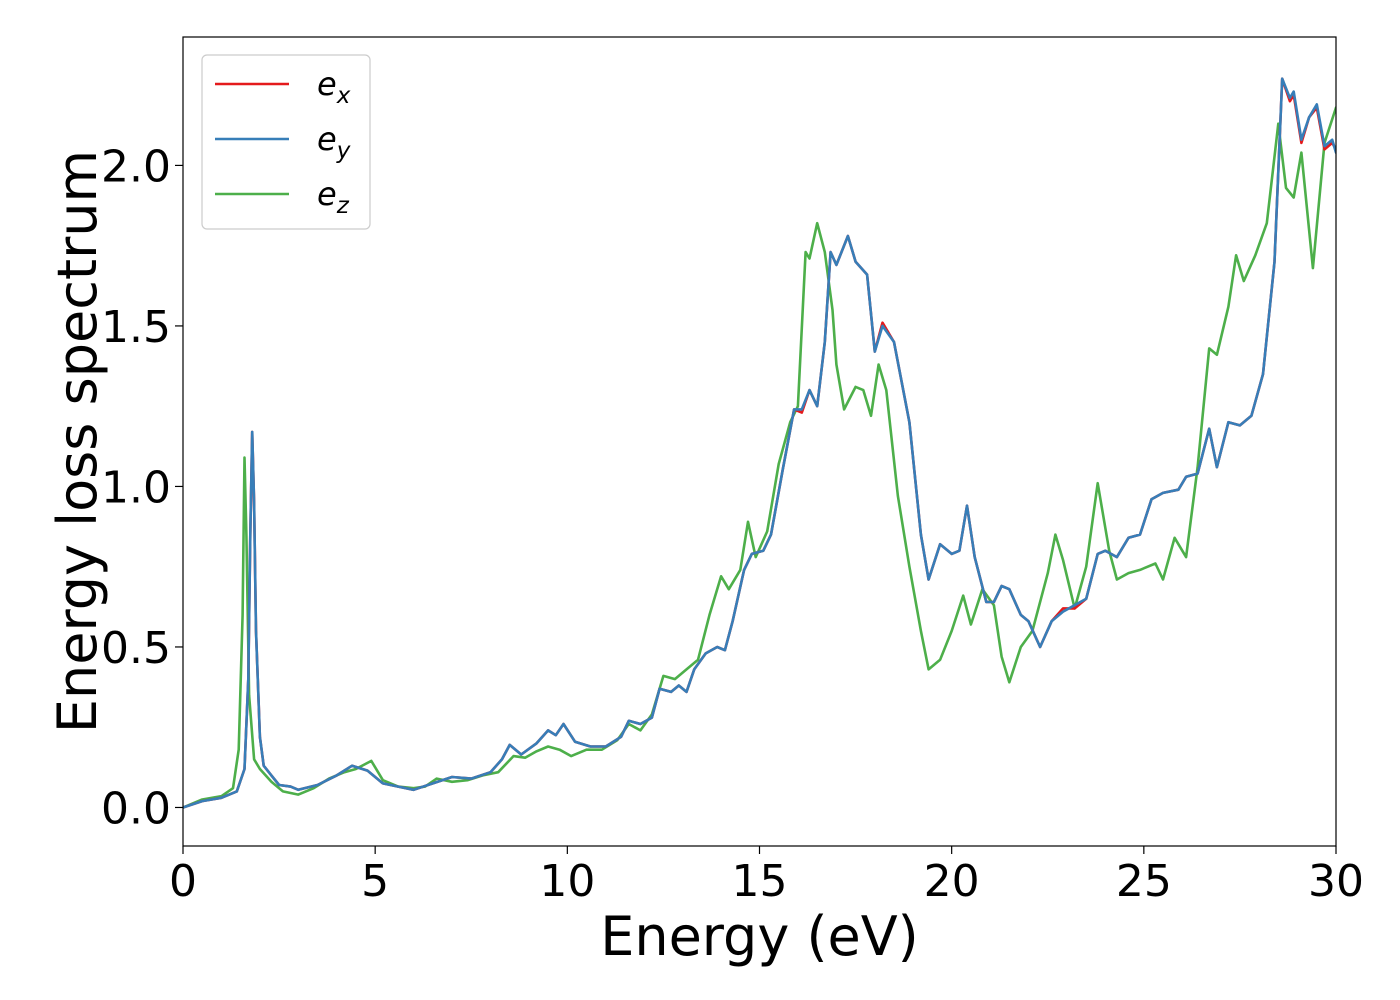 The image size is (1400, 1000). I want to click on y-tick-label: 1.0, so click(136, 487).